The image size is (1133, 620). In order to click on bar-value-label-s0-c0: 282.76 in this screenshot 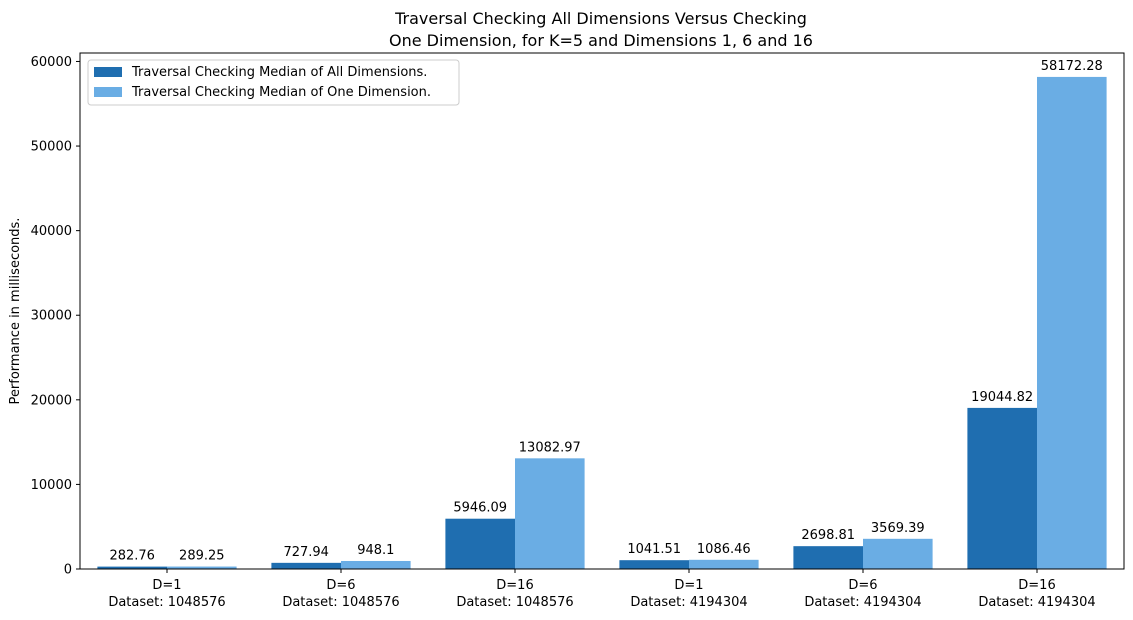, I will do `click(132, 556)`.